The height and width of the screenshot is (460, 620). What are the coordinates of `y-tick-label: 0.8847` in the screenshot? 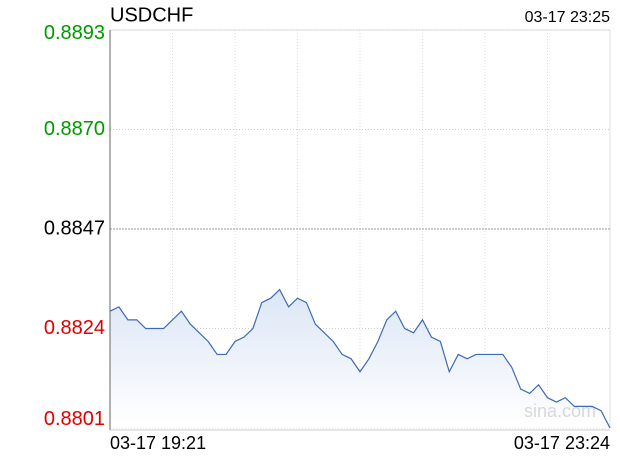 It's located at (74, 228).